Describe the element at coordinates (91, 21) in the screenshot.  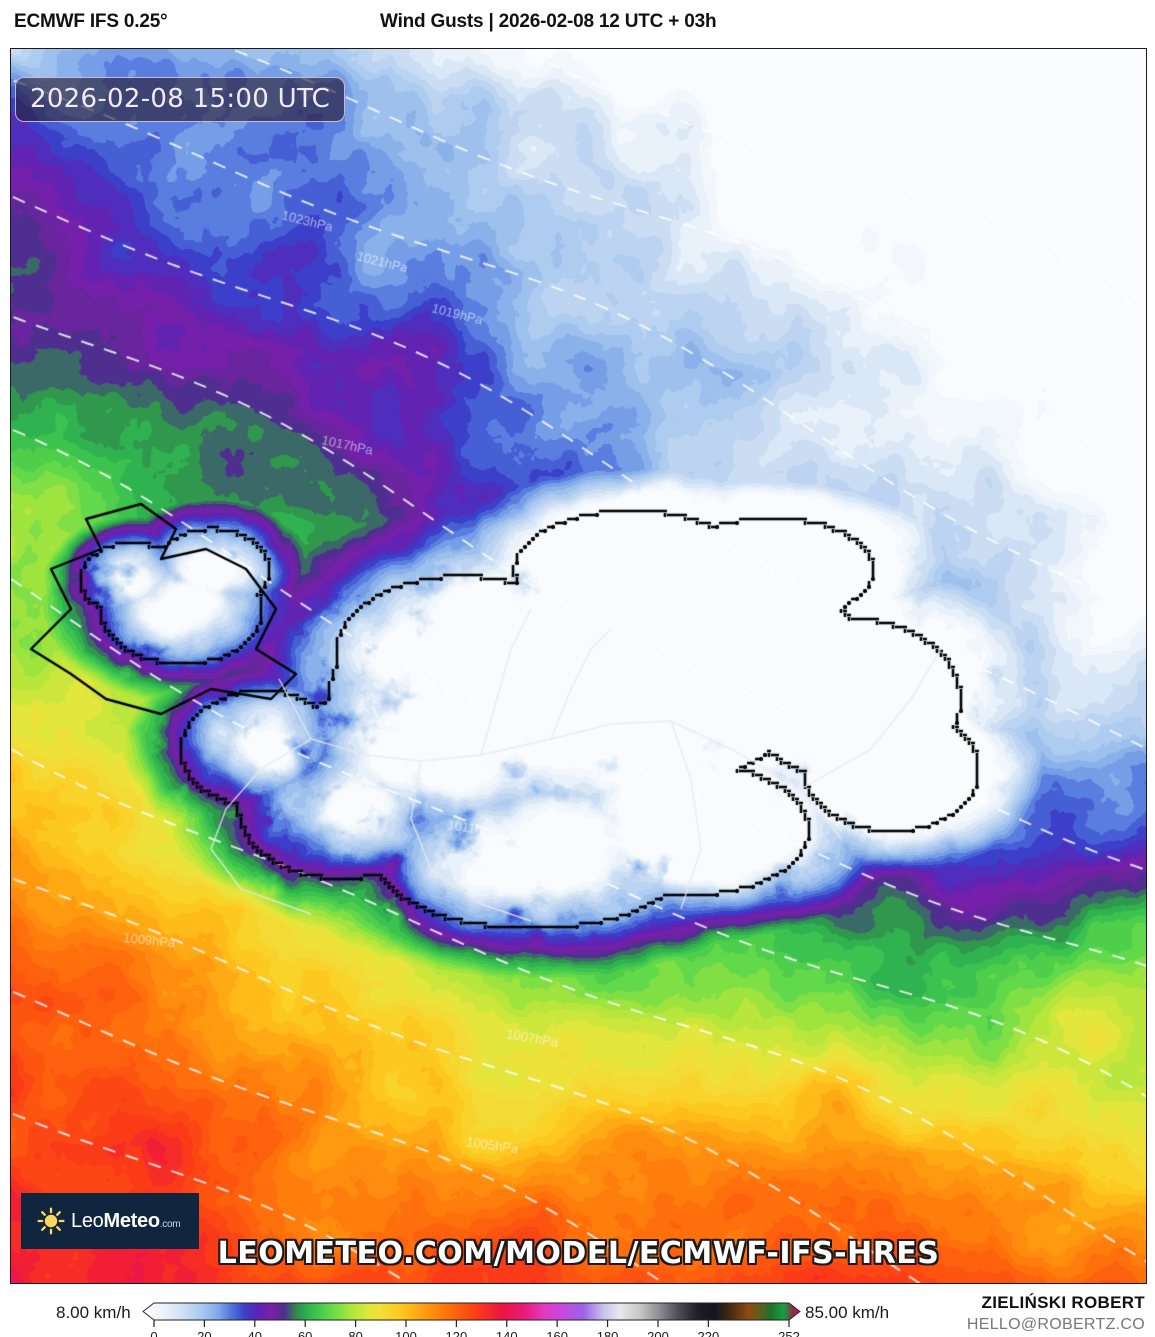
I see `model-label: ECMWF IFS 0.25°` at that location.